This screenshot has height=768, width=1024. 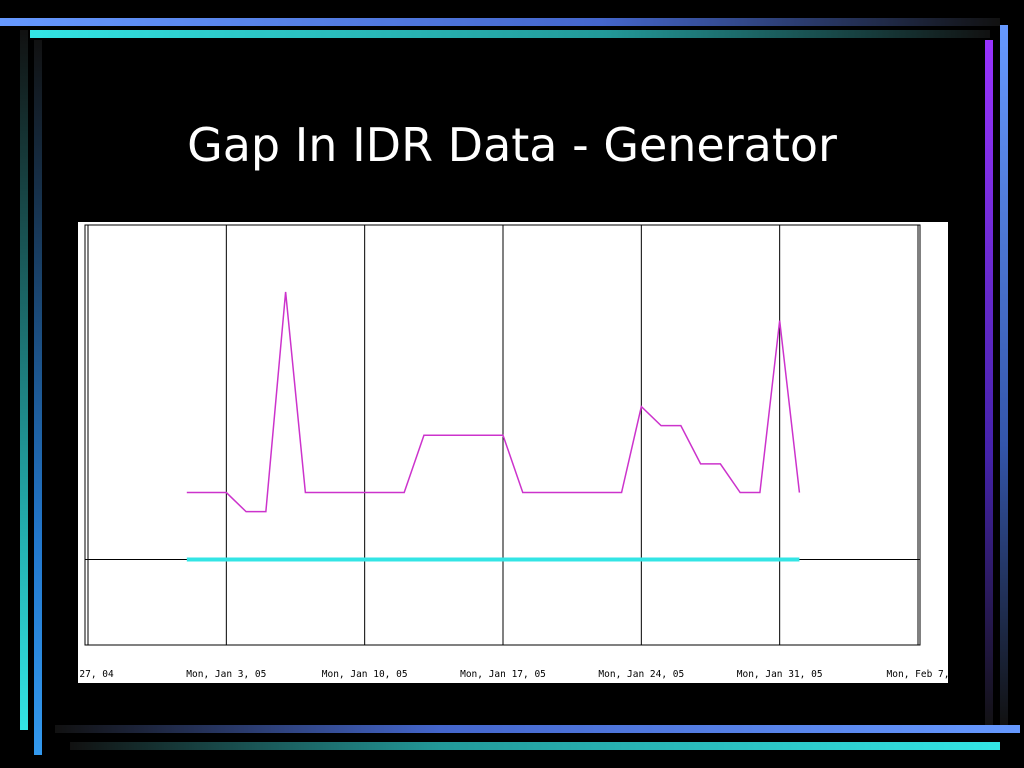 I want to click on x-tick-label: Mon, Jan 31, 05, so click(x=780, y=674).